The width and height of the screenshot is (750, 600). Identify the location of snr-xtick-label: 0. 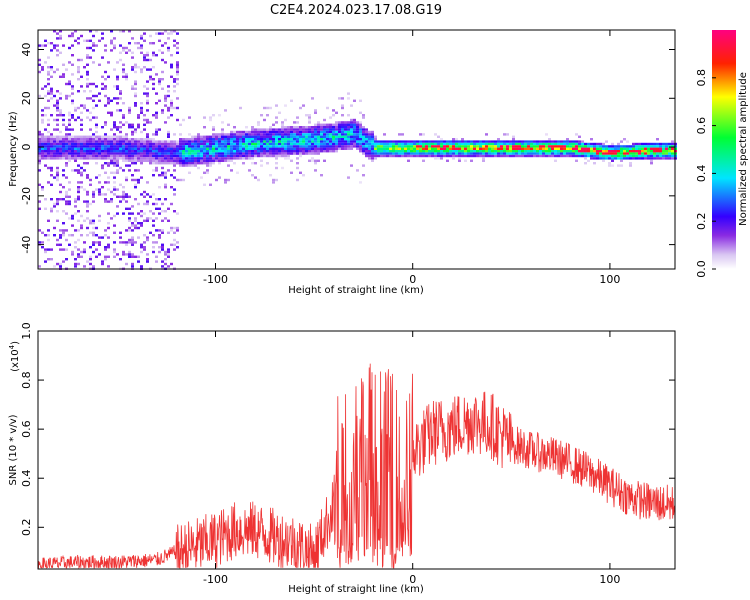
(412, 579).